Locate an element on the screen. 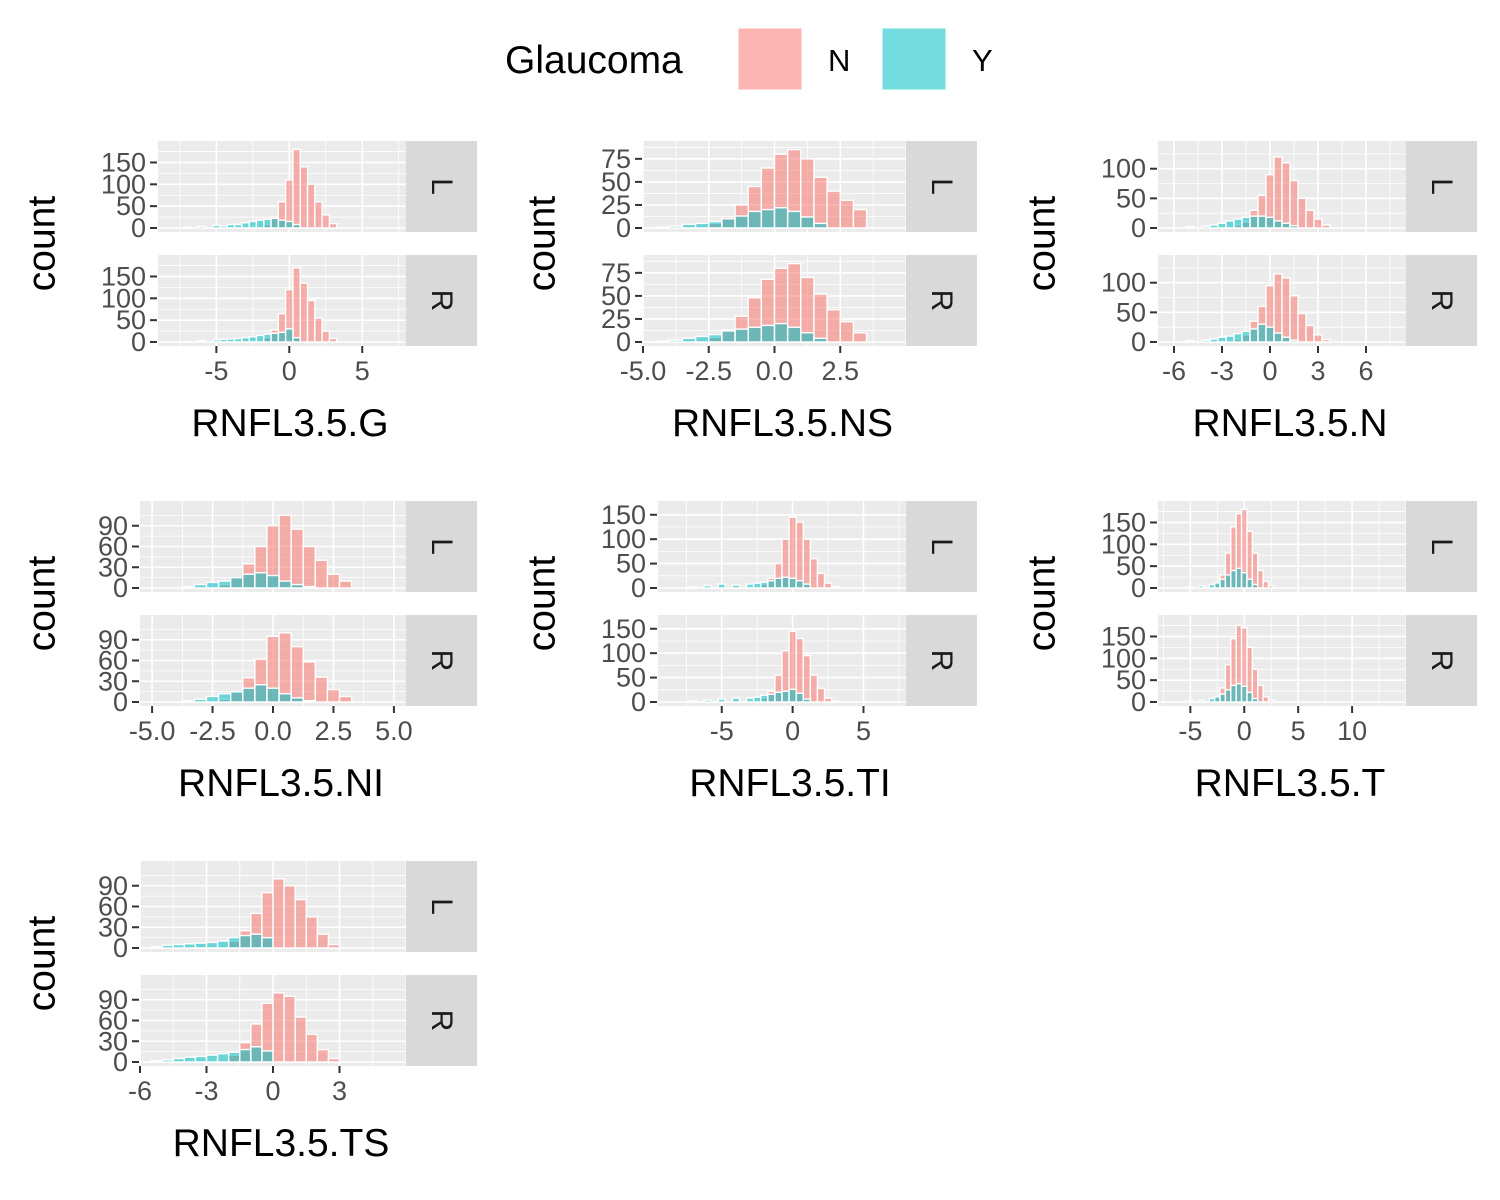  x-tick-label: 5.0 is located at coordinates (394, 731).